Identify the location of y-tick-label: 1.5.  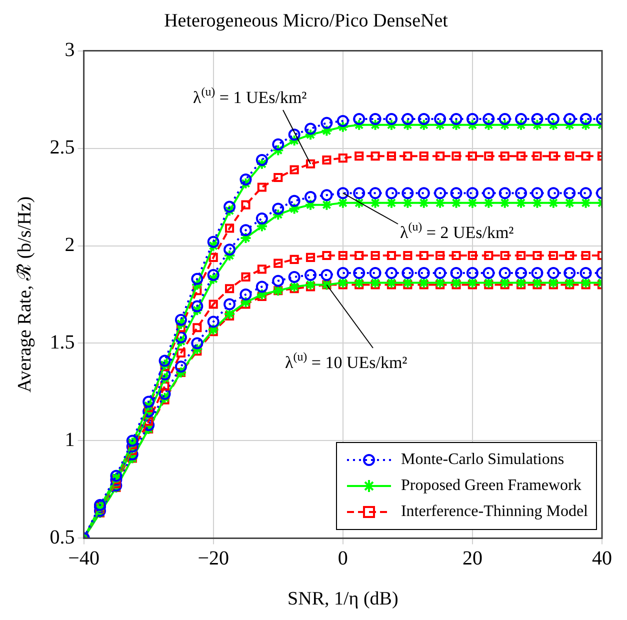
(62, 342).